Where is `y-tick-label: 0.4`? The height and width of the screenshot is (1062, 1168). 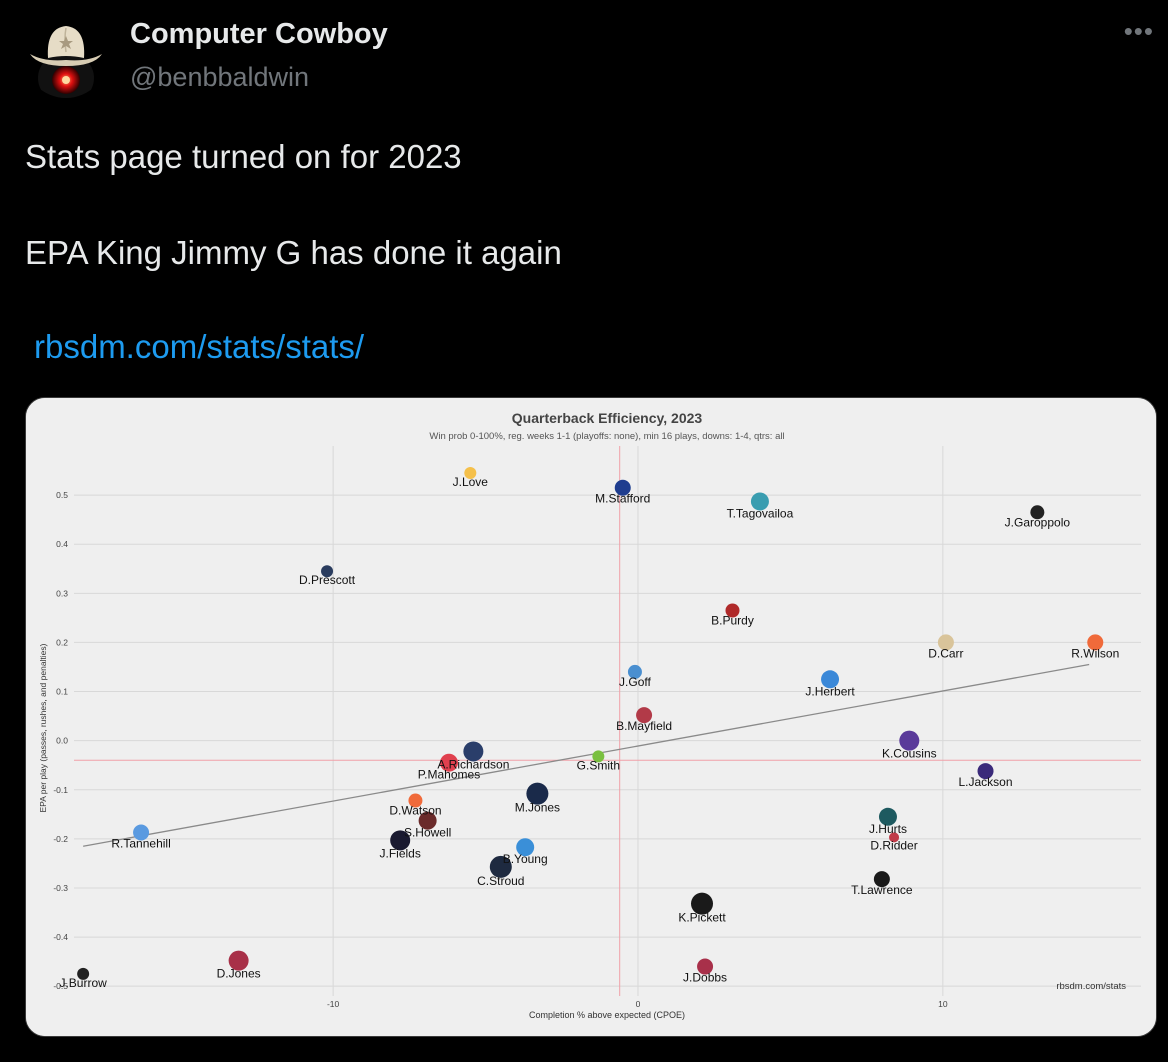 y-tick-label: 0.4 is located at coordinates (62, 544).